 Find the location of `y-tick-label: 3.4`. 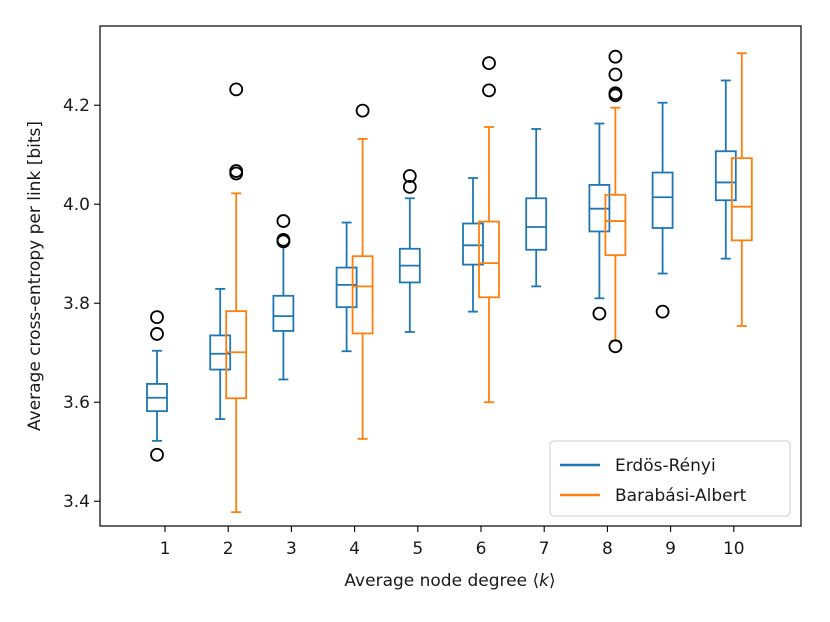

y-tick-label: 3.4 is located at coordinates (76, 502).